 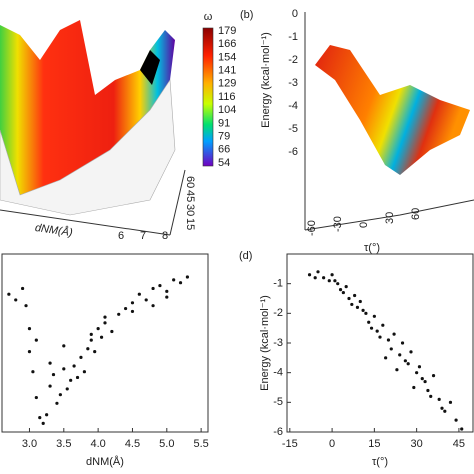 What do you see at coordinates (150, 67) in the screenshot?
I see `surface-a-pit` at bounding box center [150, 67].